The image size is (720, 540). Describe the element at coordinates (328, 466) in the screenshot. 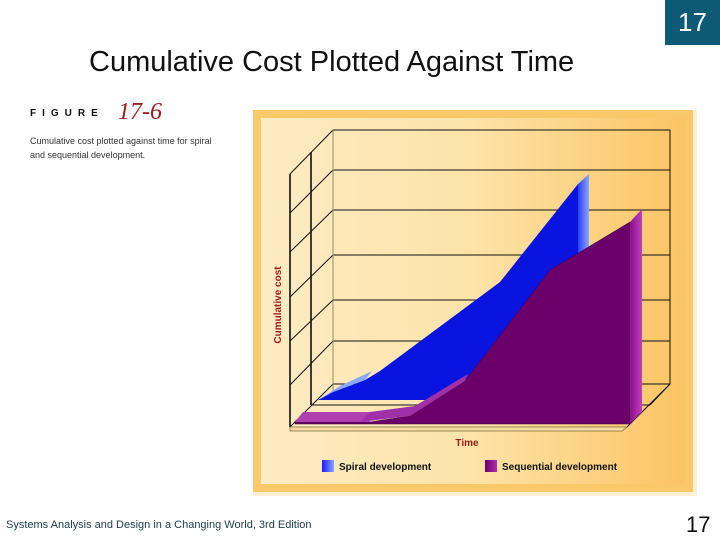

I see `legend-swatch-spiral` at that location.